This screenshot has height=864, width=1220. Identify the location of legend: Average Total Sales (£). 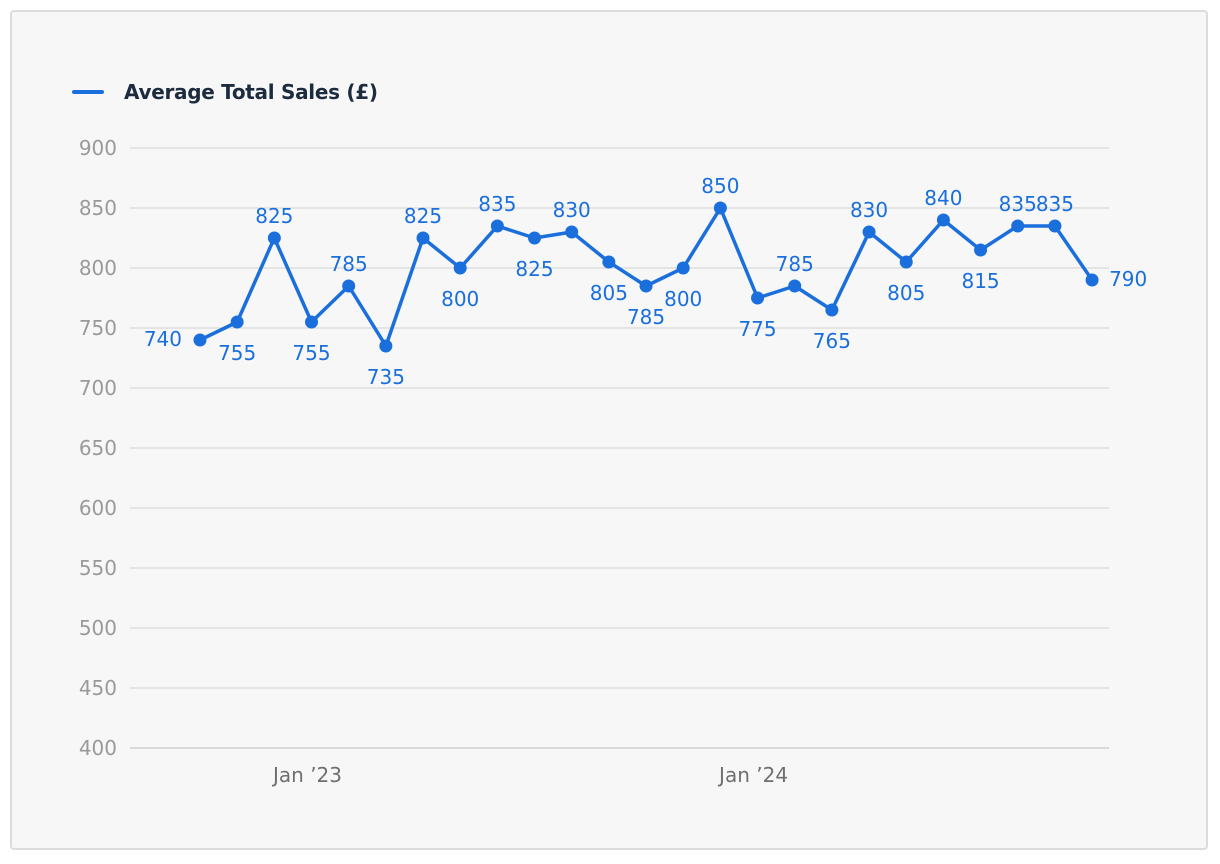
(225, 92).